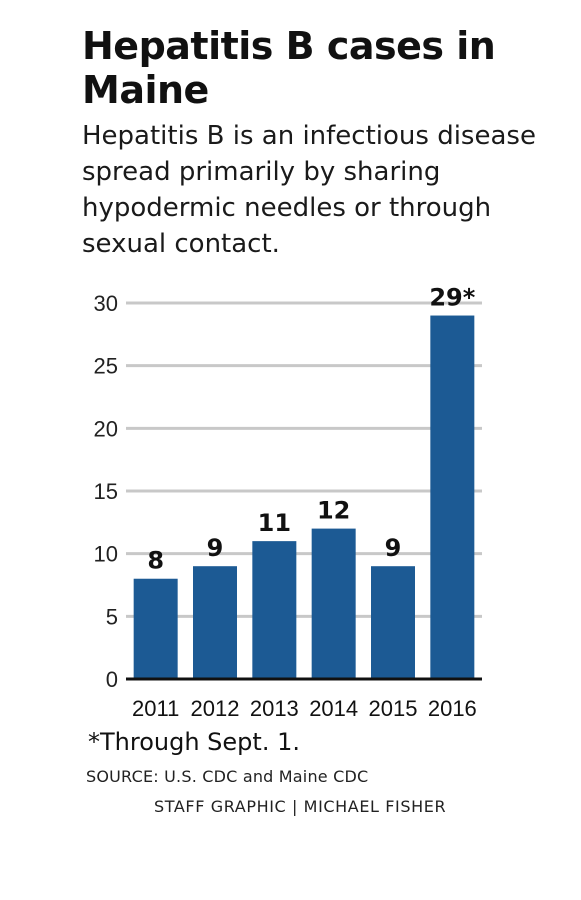 This screenshot has height=900, width=581. What do you see at coordinates (106, 491) in the screenshot?
I see `y-tick-label: 15` at bounding box center [106, 491].